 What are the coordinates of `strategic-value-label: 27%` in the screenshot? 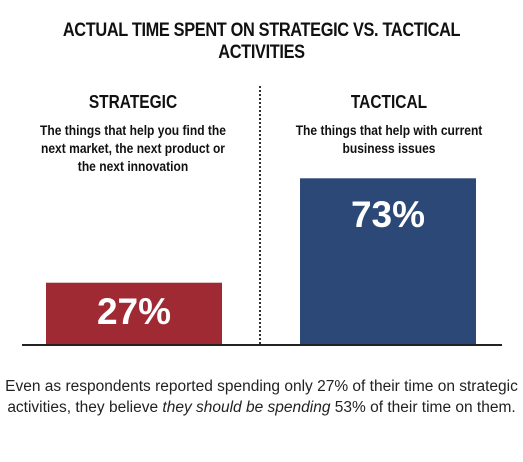 It's located at (134, 311).